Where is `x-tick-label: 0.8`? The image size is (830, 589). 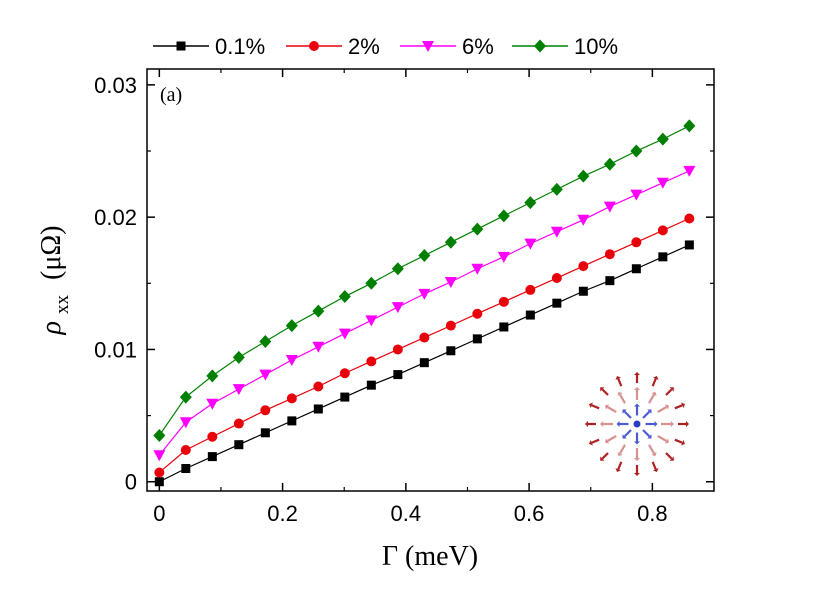 x-tick-label: 0.8 is located at coordinates (652, 513).